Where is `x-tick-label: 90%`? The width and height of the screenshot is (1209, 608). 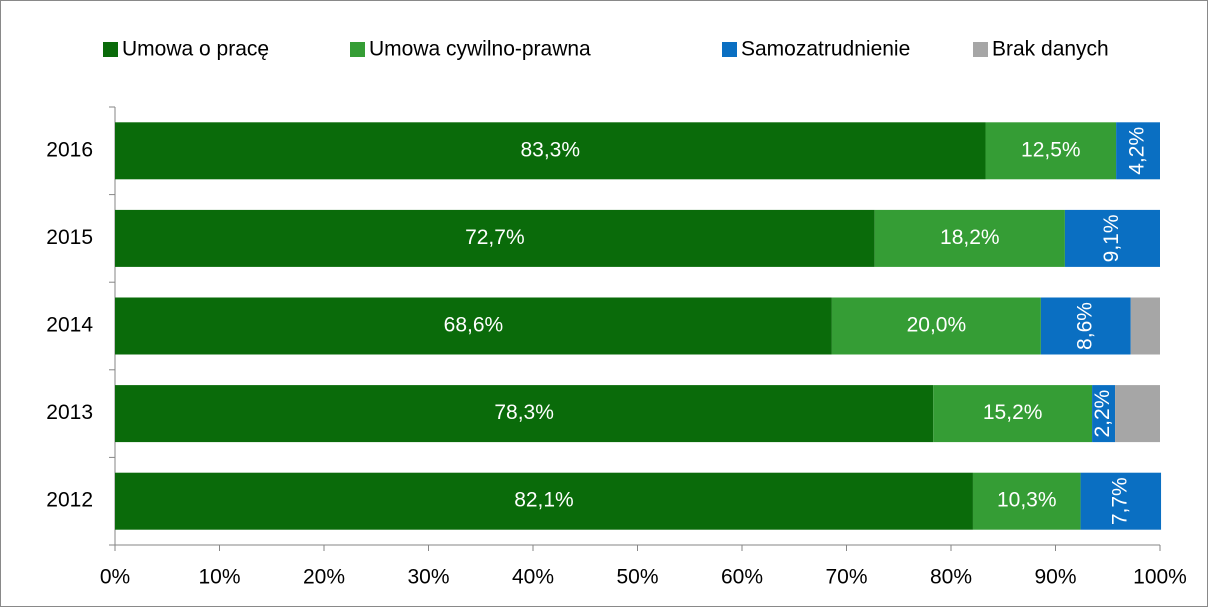 x-tick-label: 90% is located at coordinates (1055, 577).